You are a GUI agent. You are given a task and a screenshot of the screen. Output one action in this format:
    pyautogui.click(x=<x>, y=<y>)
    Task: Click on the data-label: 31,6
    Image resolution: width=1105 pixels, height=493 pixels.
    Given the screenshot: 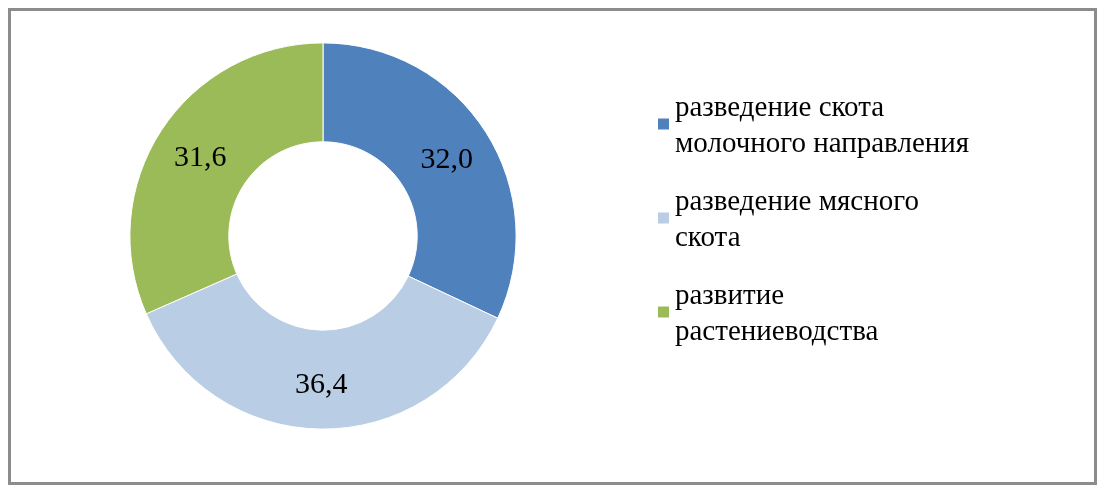 What is the action you would take?
    pyautogui.click(x=200, y=156)
    